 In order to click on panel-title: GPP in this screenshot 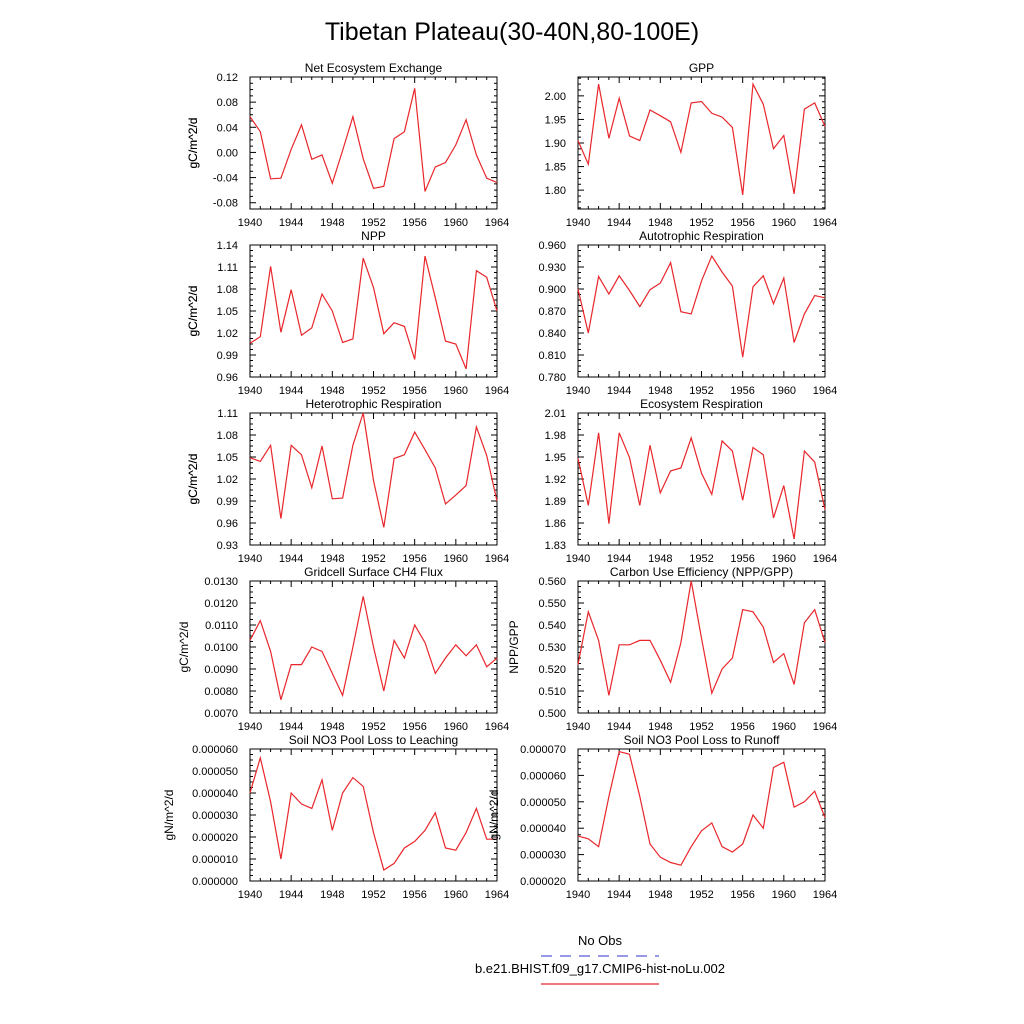, I will do `click(701, 68)`.